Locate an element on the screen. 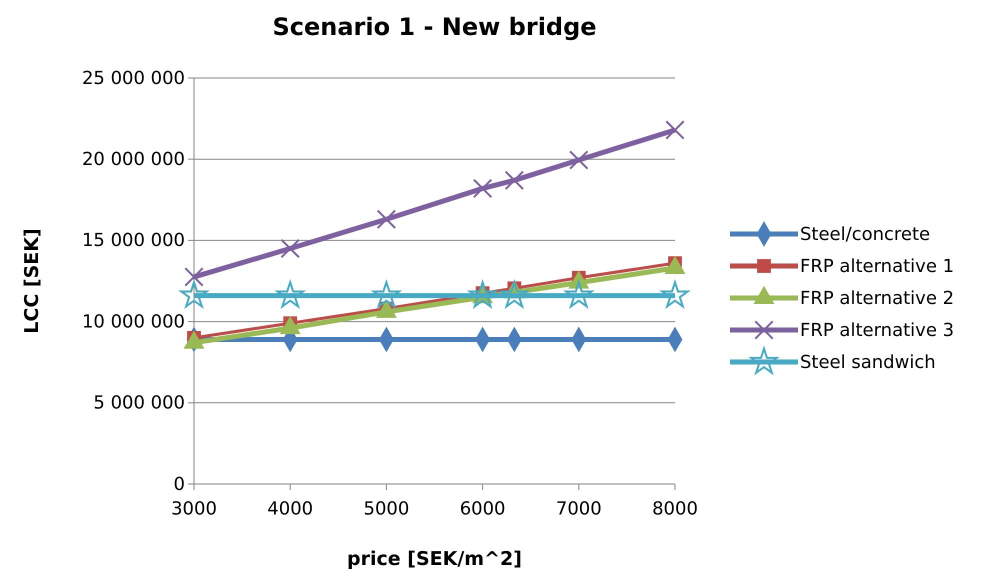  x-tick-label: 6000 is located at coordinates (483, 509).